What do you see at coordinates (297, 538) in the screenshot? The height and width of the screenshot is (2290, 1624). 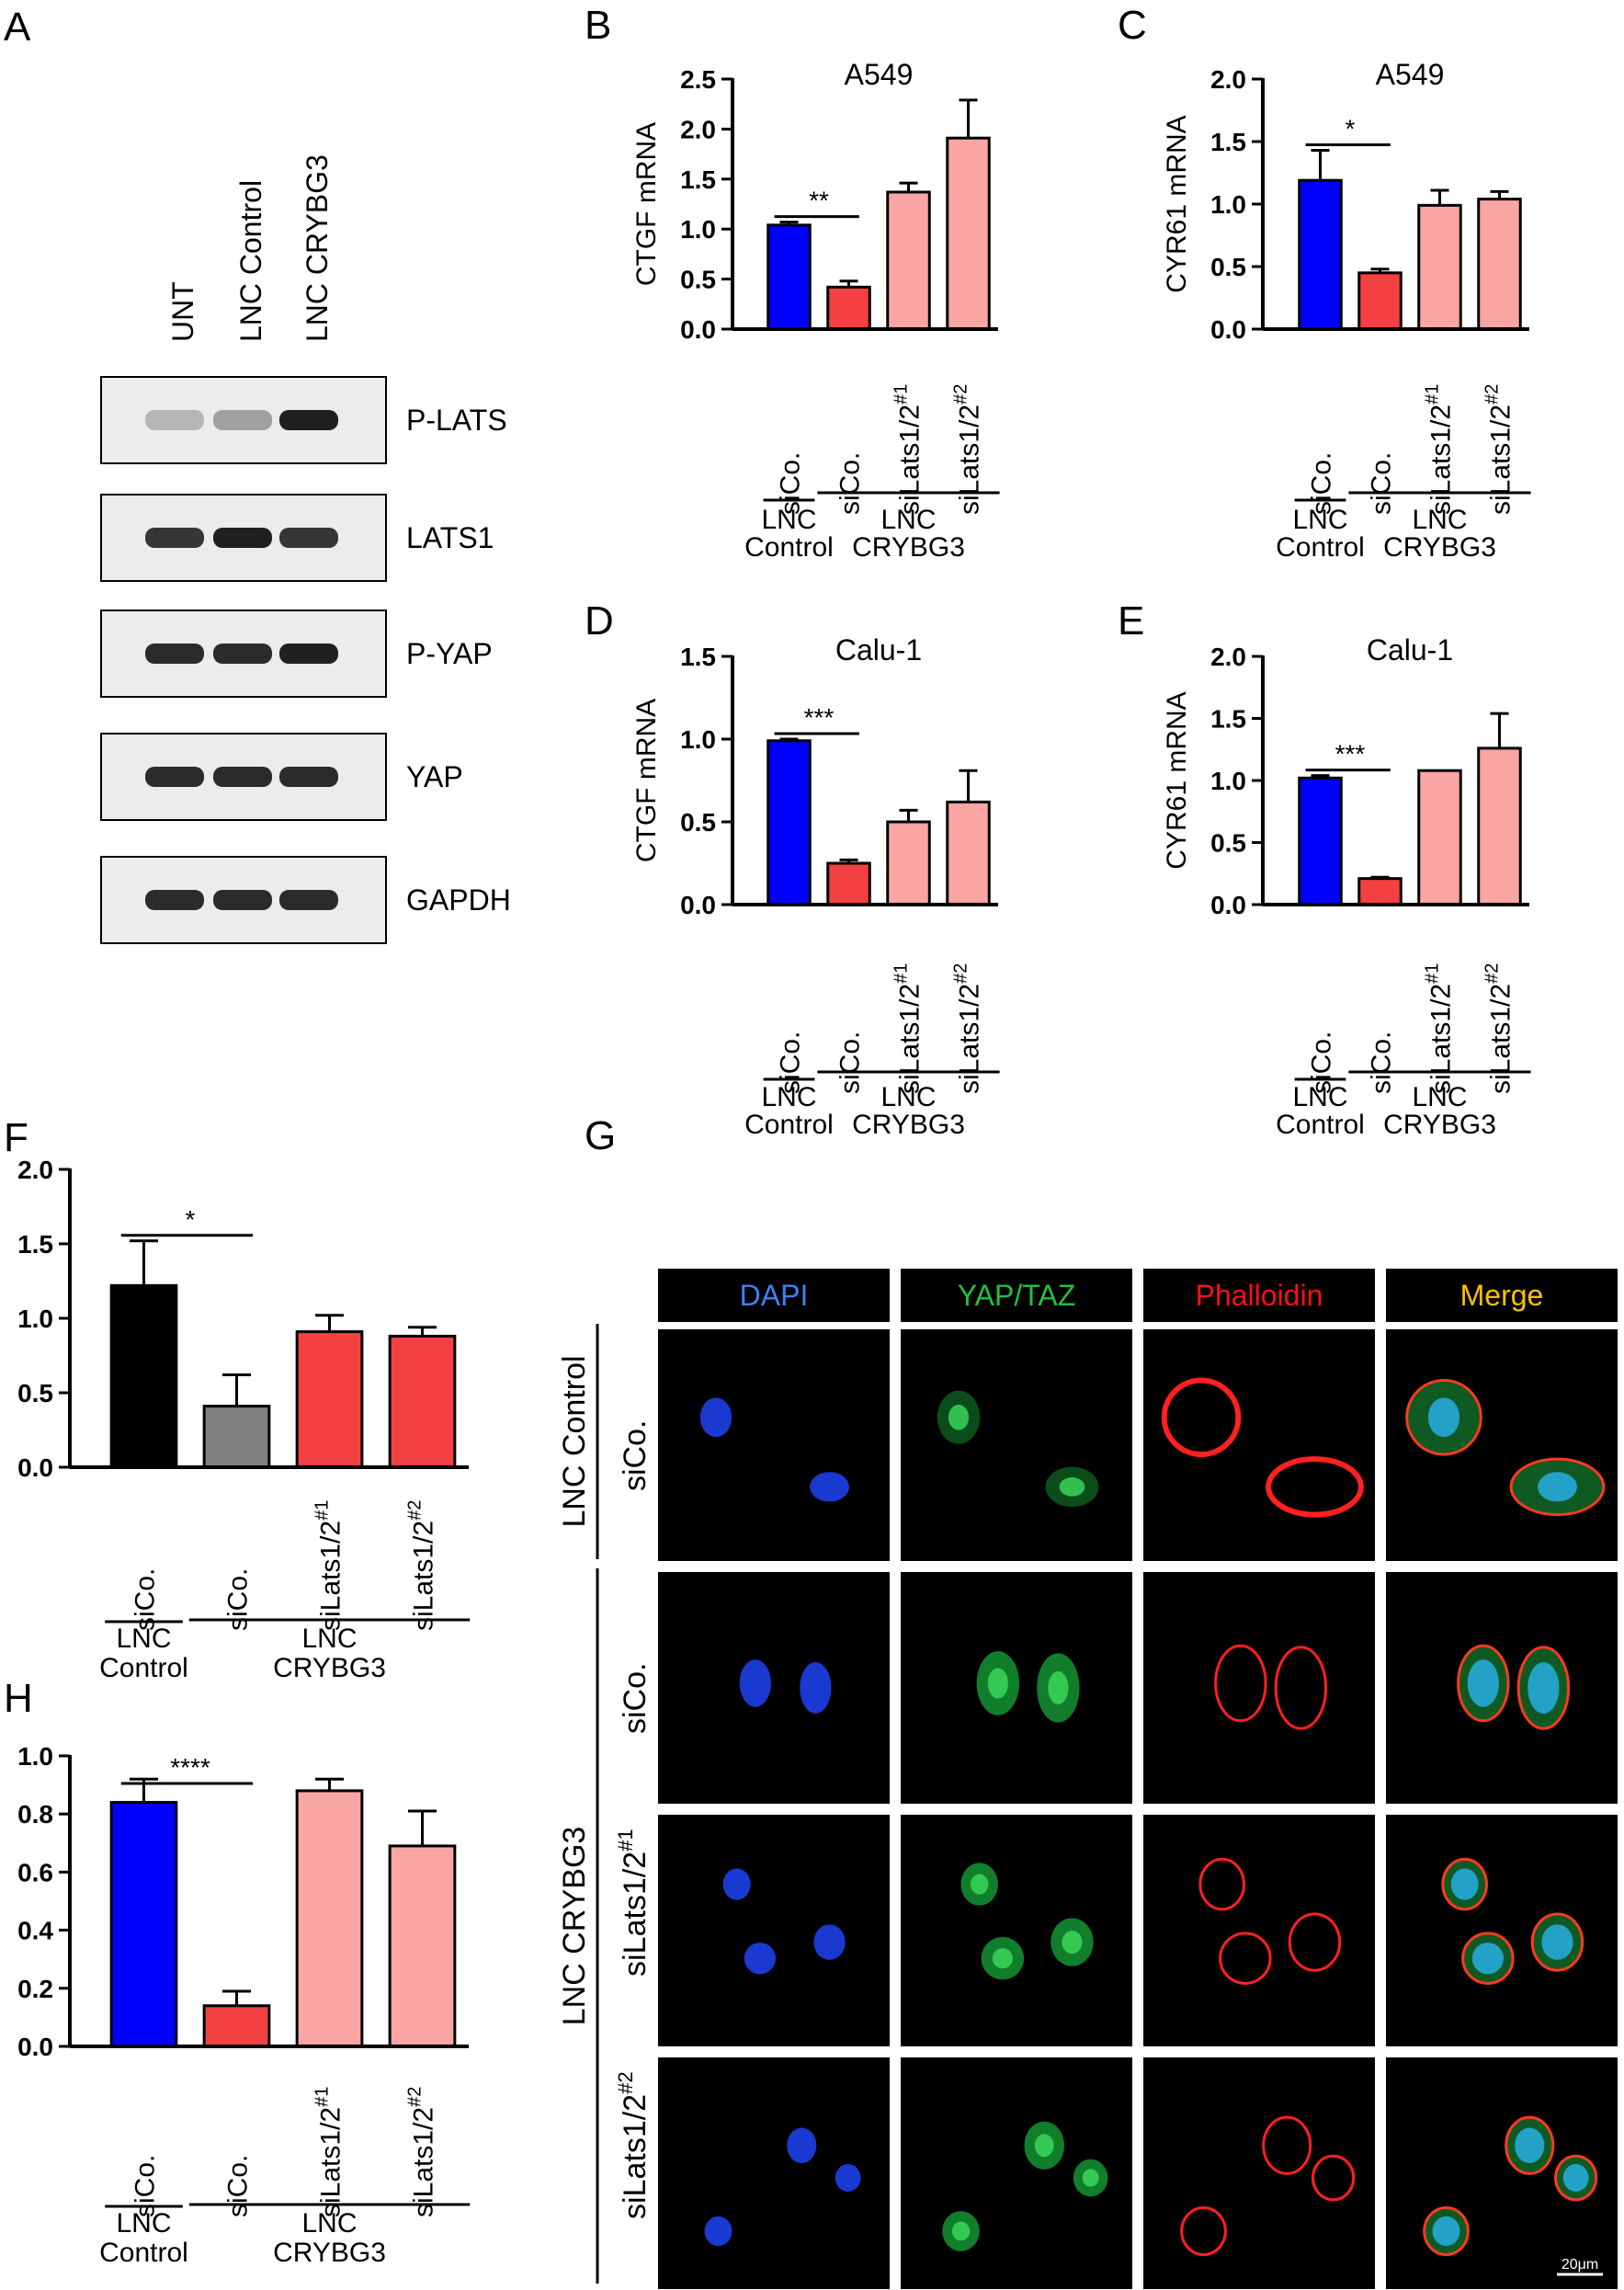 I see `blot-row: LATS1` at bounding box center [297, 538].